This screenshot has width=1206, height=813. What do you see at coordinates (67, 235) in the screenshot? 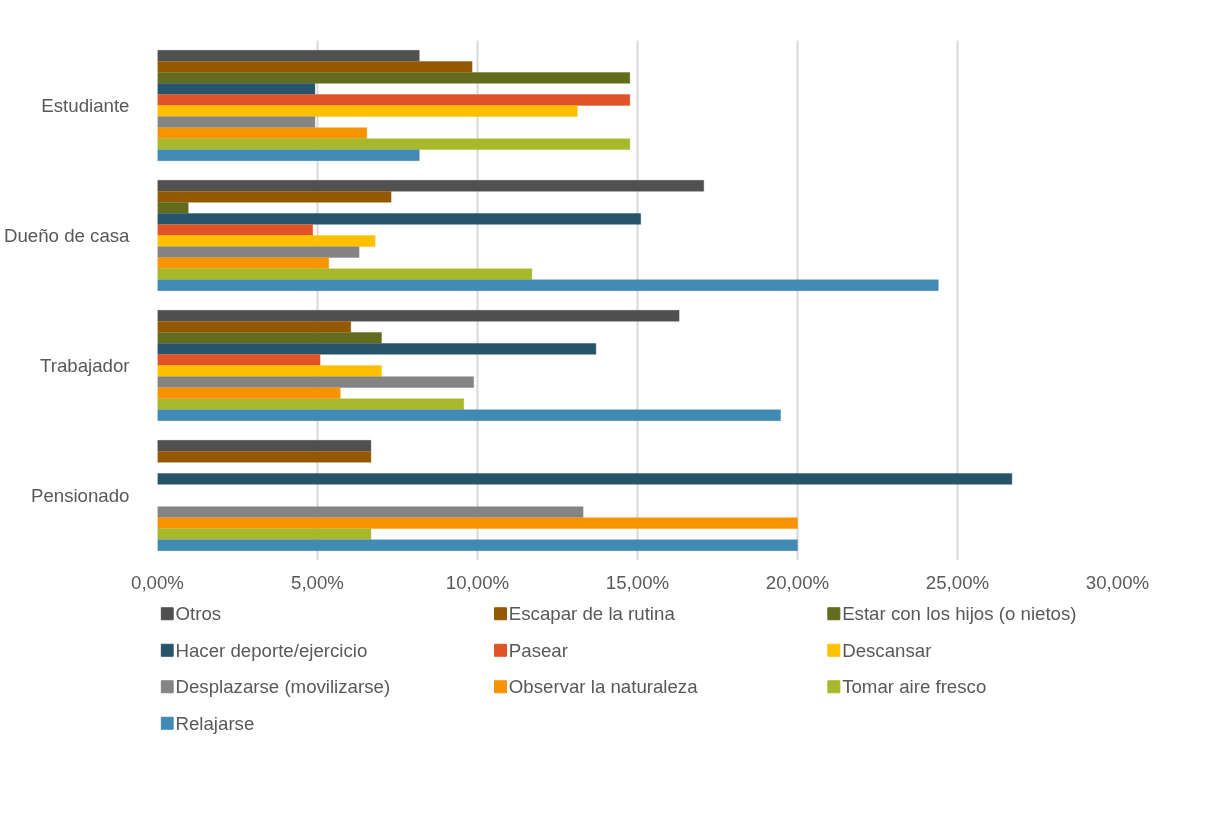
I see `y-tick-label: Dueño de casa` at bounding box center [67, 235].